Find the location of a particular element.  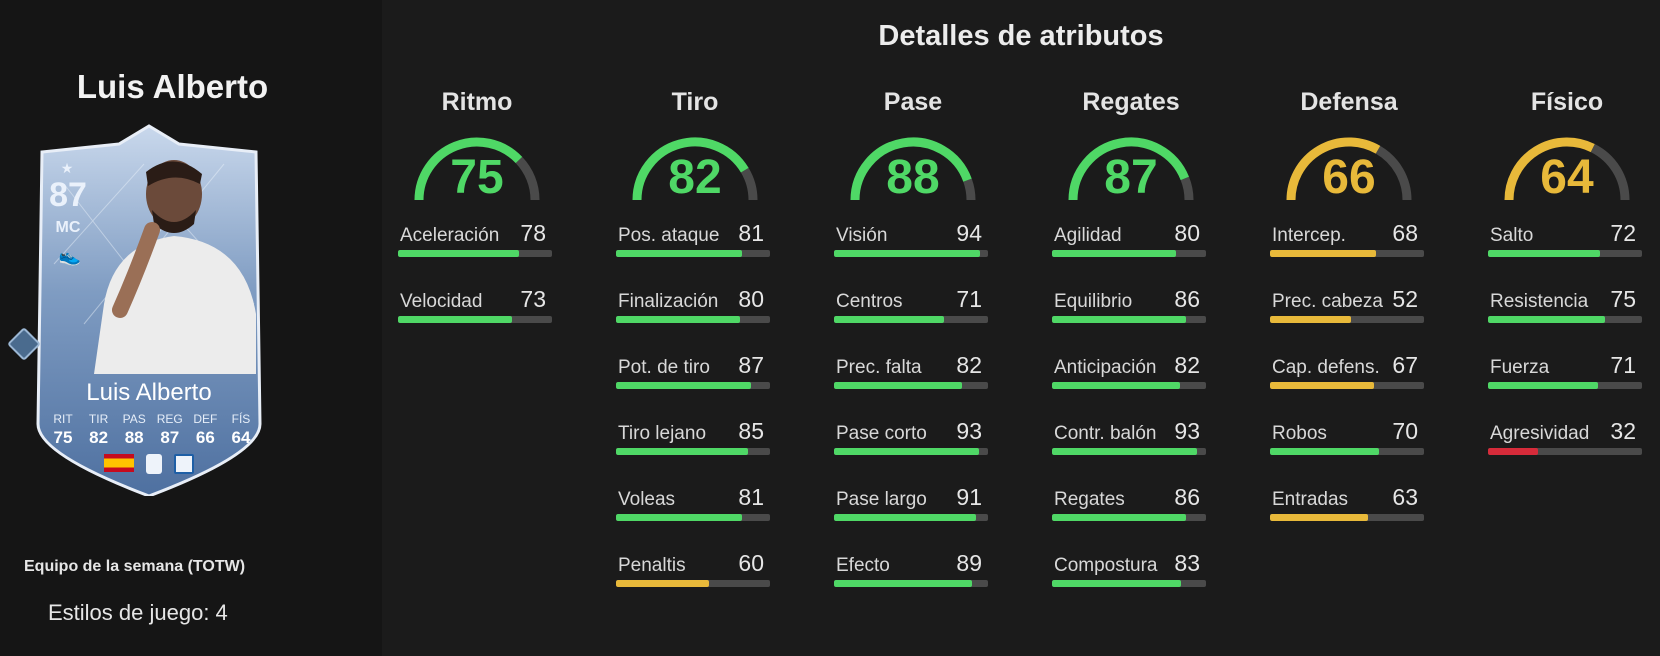

category-value: 88 is located at coordinates (913, 177).